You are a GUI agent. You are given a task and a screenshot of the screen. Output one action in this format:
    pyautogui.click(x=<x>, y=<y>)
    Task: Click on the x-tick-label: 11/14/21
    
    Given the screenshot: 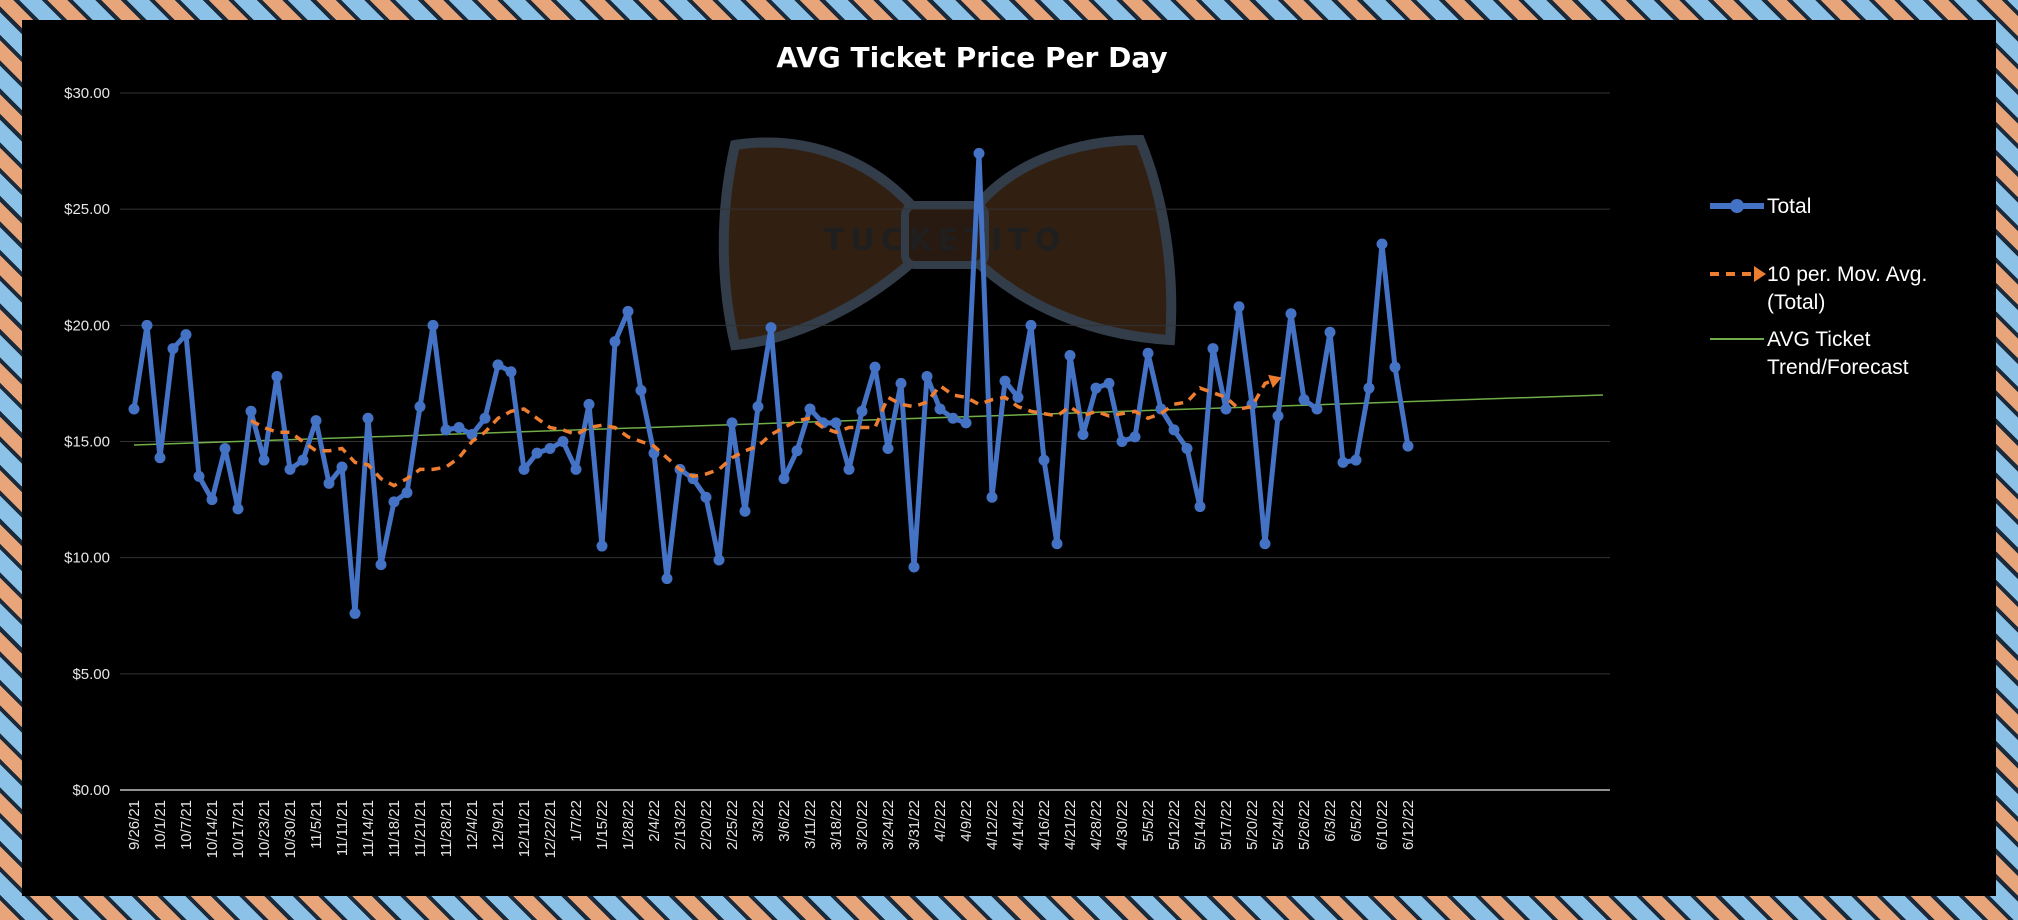 What is the action you would take?
    pyautogui.click(x=368, y=828)
    